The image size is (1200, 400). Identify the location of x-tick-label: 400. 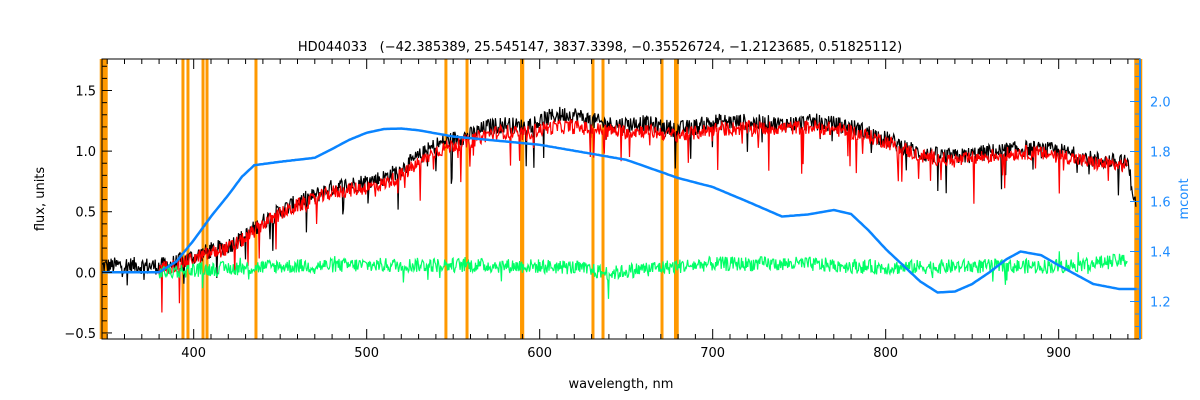
(193, 353).